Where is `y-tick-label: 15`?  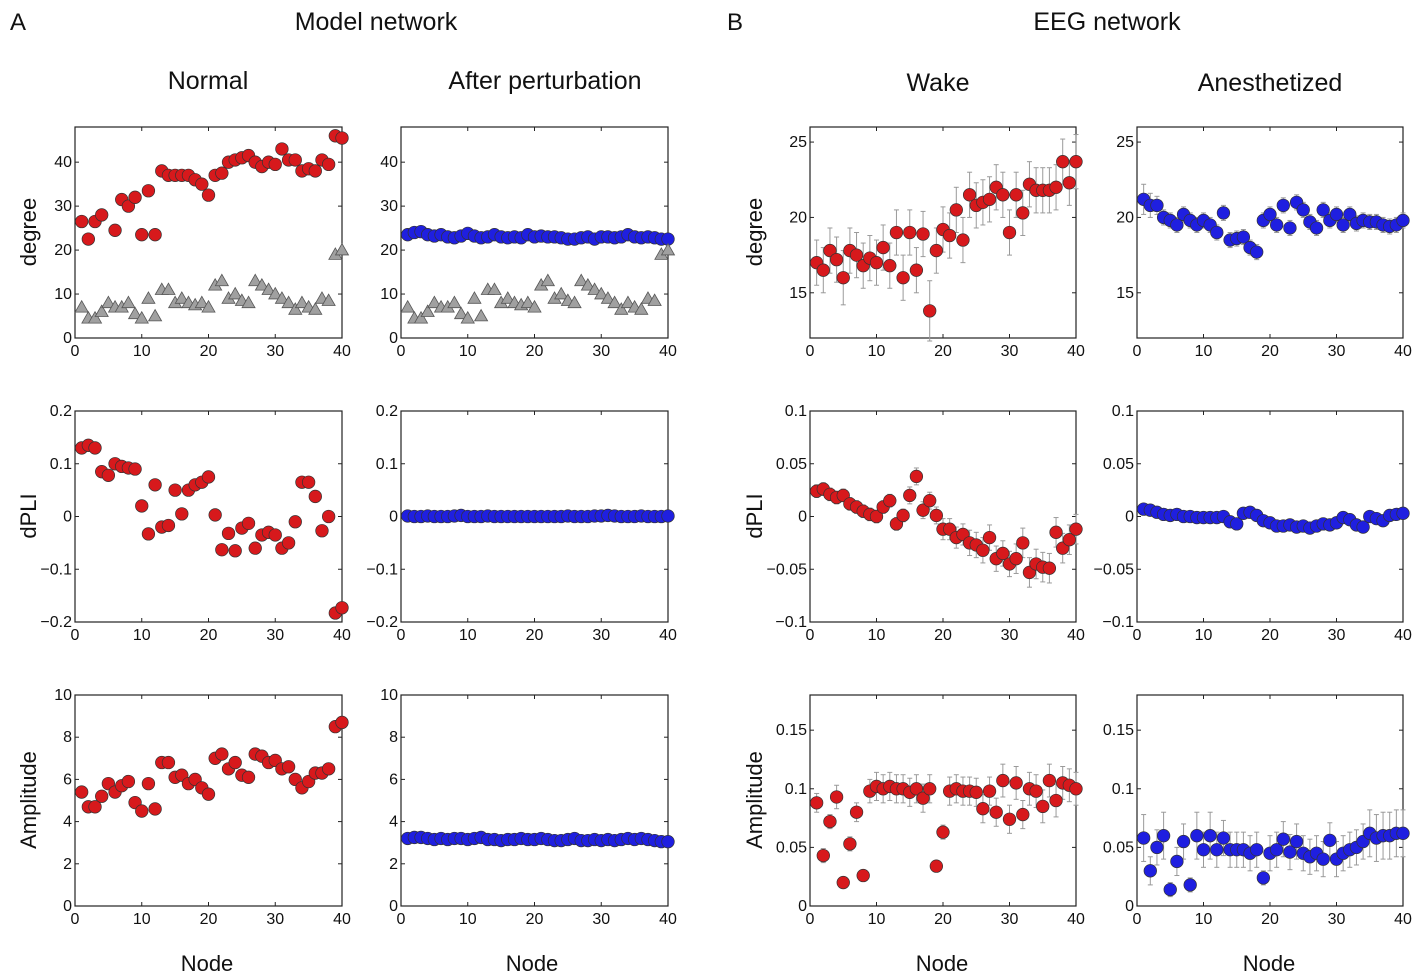
y-tick-label: 15 is located at coordinates (1125, 293).